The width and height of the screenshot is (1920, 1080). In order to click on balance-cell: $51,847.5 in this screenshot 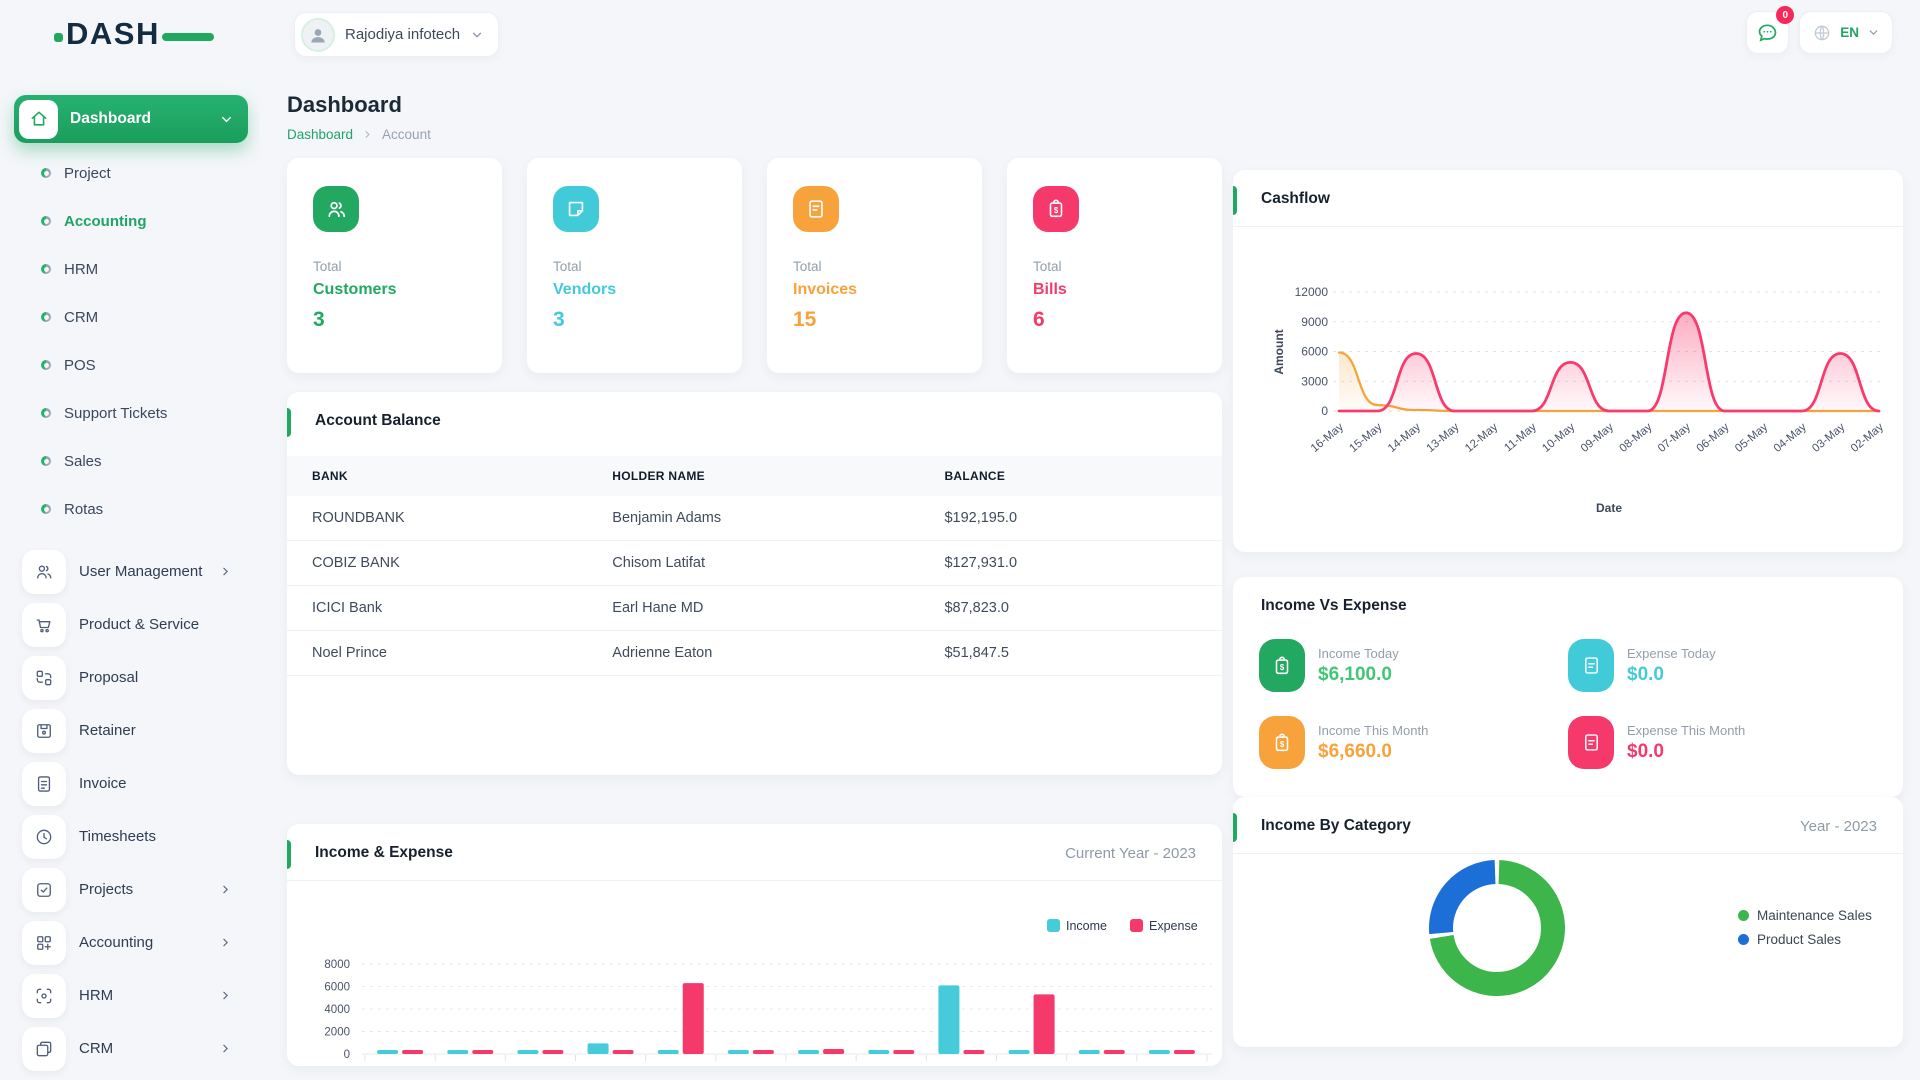, I will do `click(976, 653)`.